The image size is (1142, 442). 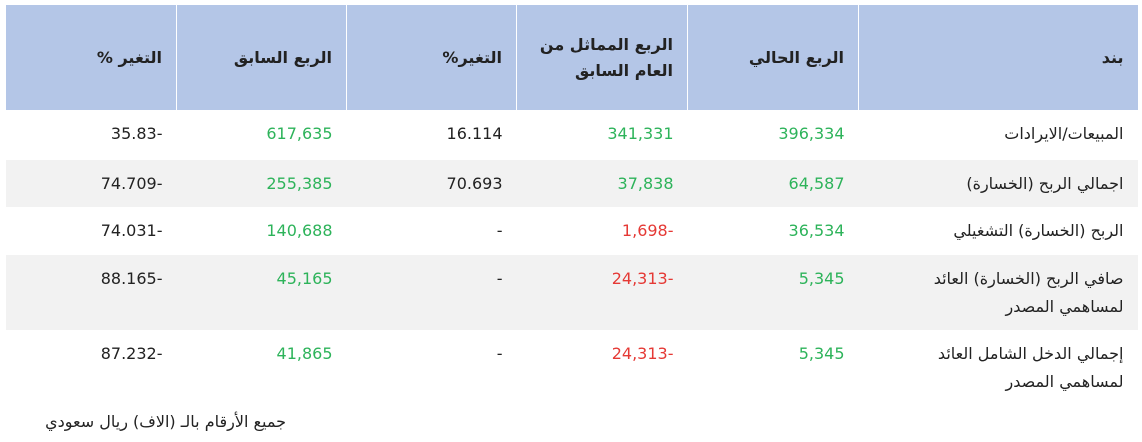 What do you see at coordinates (165, 421) in the screenshot?
I see `footnote: جميع الأرقام بالـ (الاف) ريال سعودي` at bounding box center [165, 421].